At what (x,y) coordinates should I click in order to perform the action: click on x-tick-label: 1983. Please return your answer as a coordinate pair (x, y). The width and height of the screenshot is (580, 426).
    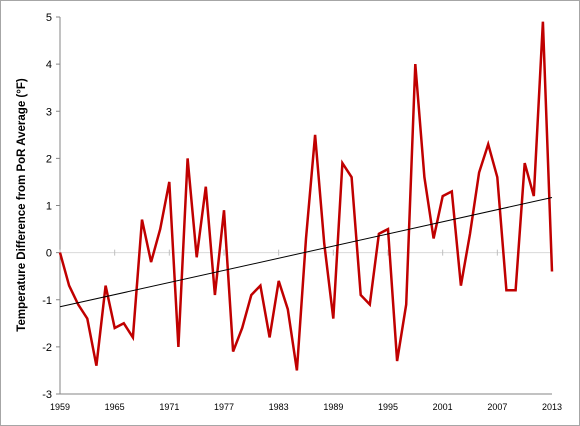
    Looking at the image, I should click on (279, 407).